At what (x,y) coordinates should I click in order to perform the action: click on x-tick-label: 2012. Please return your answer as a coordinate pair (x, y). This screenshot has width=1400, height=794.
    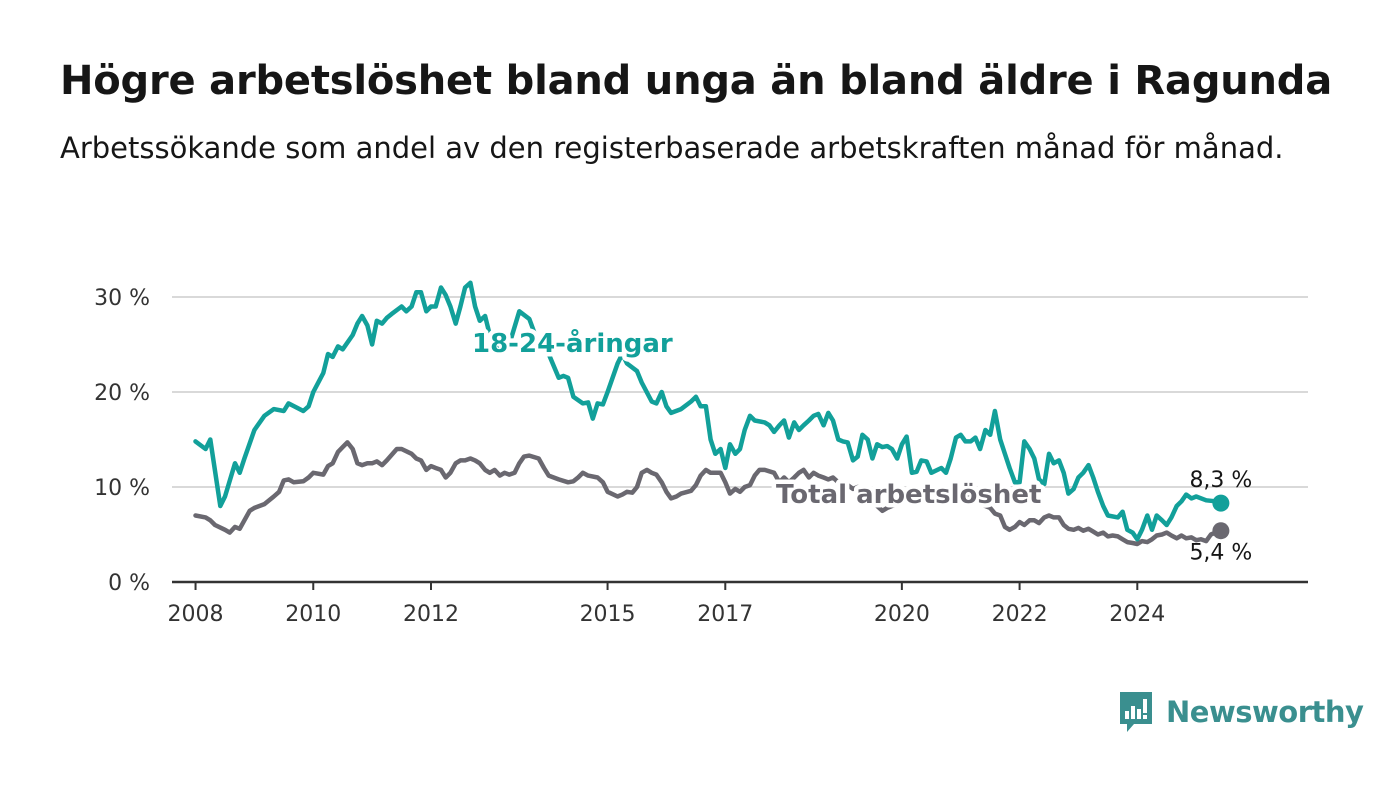
    Looking at the image, I should click on (431, 614).